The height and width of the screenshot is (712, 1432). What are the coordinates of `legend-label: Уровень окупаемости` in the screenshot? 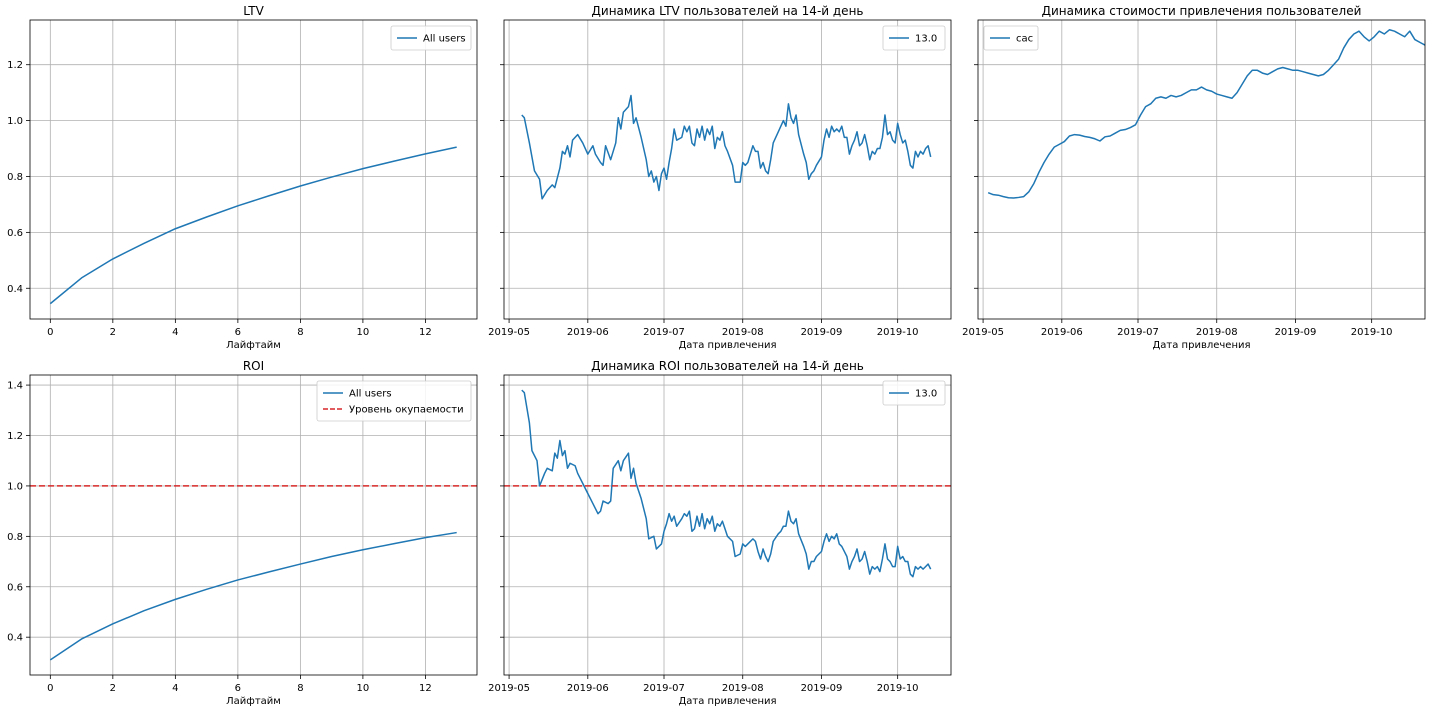 It's located at (406, 410).